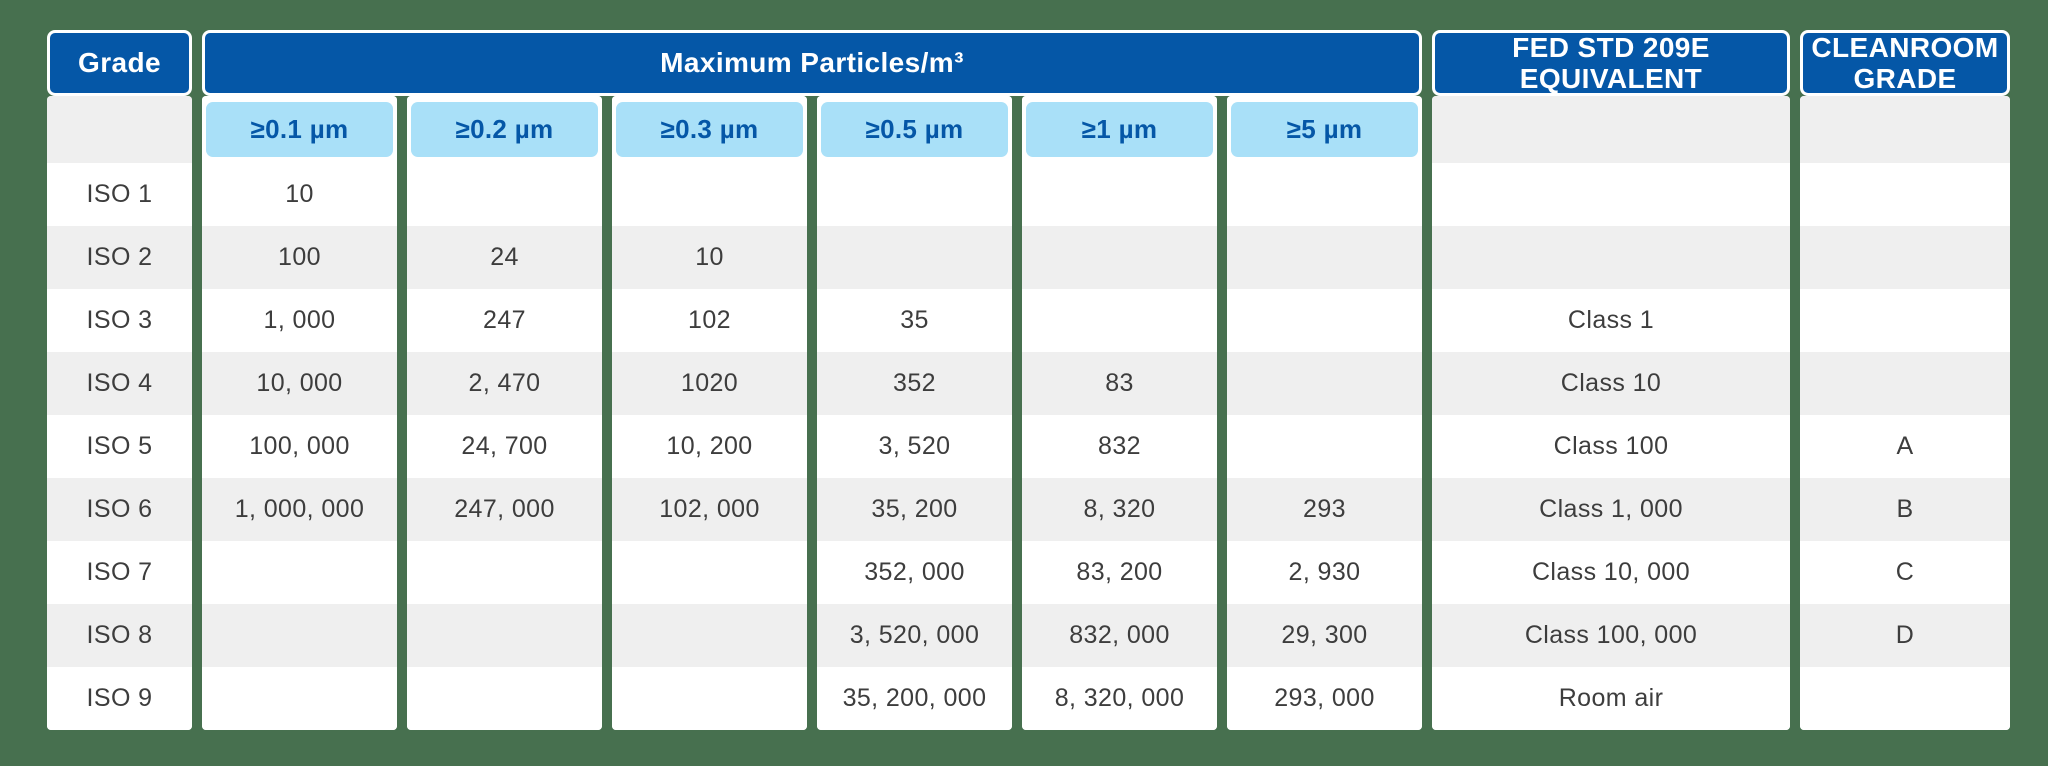  What do you see at coordinates (1611, 320) in the screenshot?
I see `data-cell: Class 1` at bounding box center [1611, 320].